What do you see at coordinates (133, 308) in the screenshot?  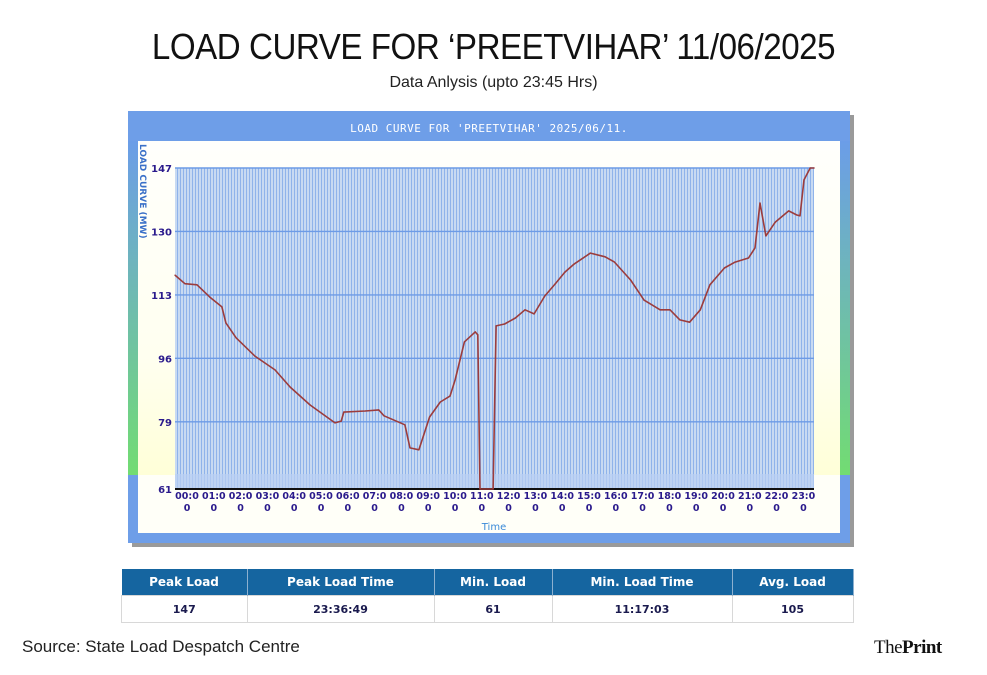 I see `left-gradient-bar` at bounding box center [133, 308].